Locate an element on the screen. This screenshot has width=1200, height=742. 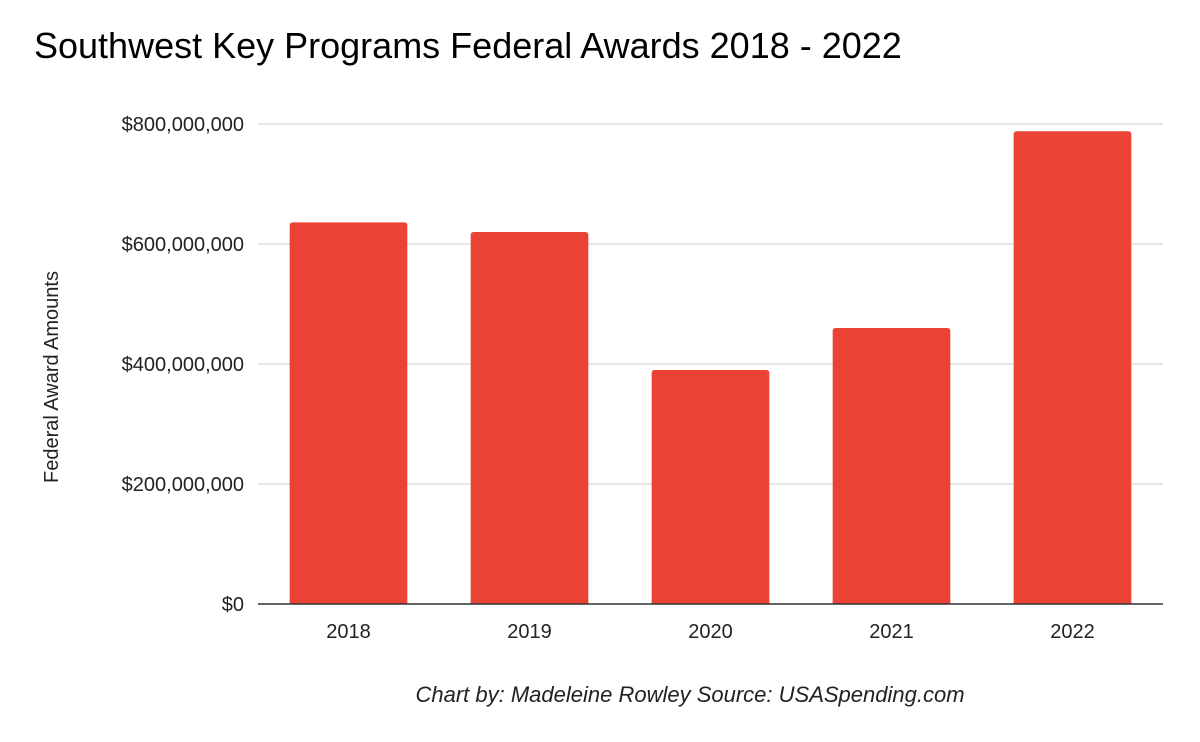
bar-2022 is located at coordinates (1072, 367).